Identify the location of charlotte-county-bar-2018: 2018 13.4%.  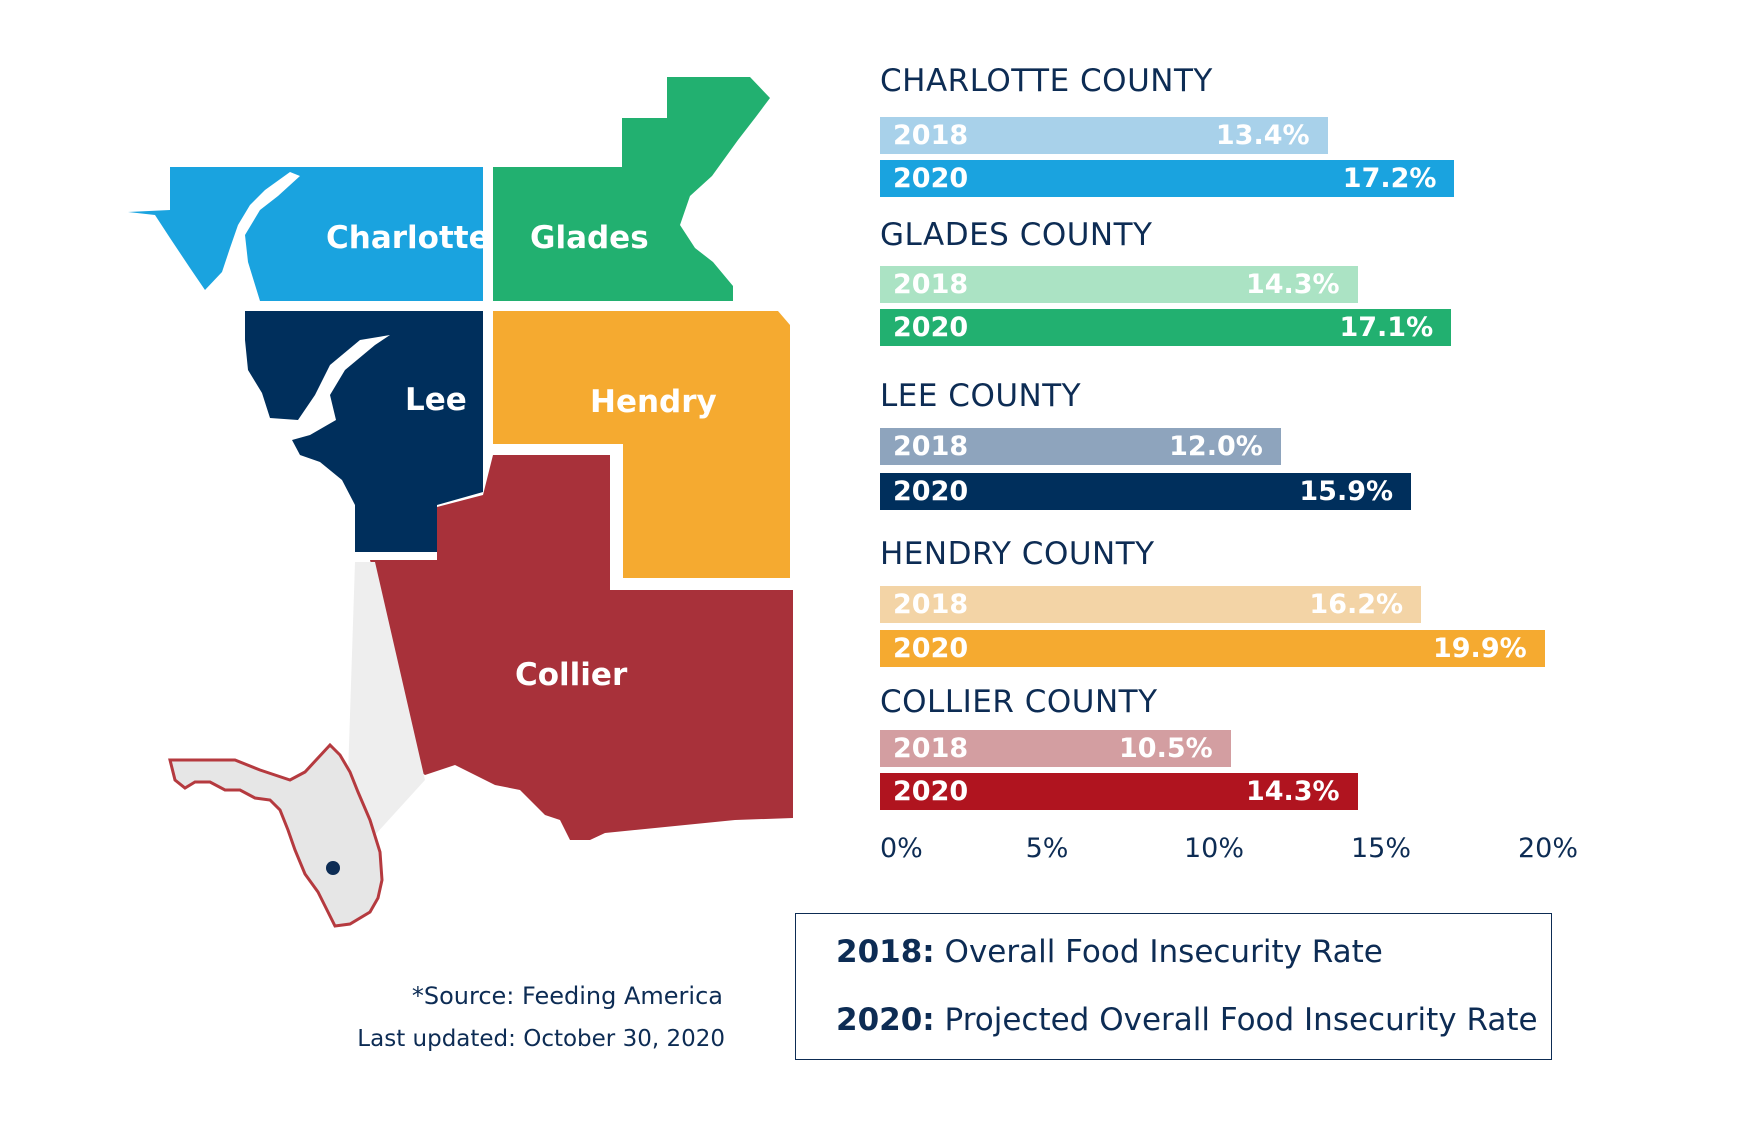
(1104, 135).